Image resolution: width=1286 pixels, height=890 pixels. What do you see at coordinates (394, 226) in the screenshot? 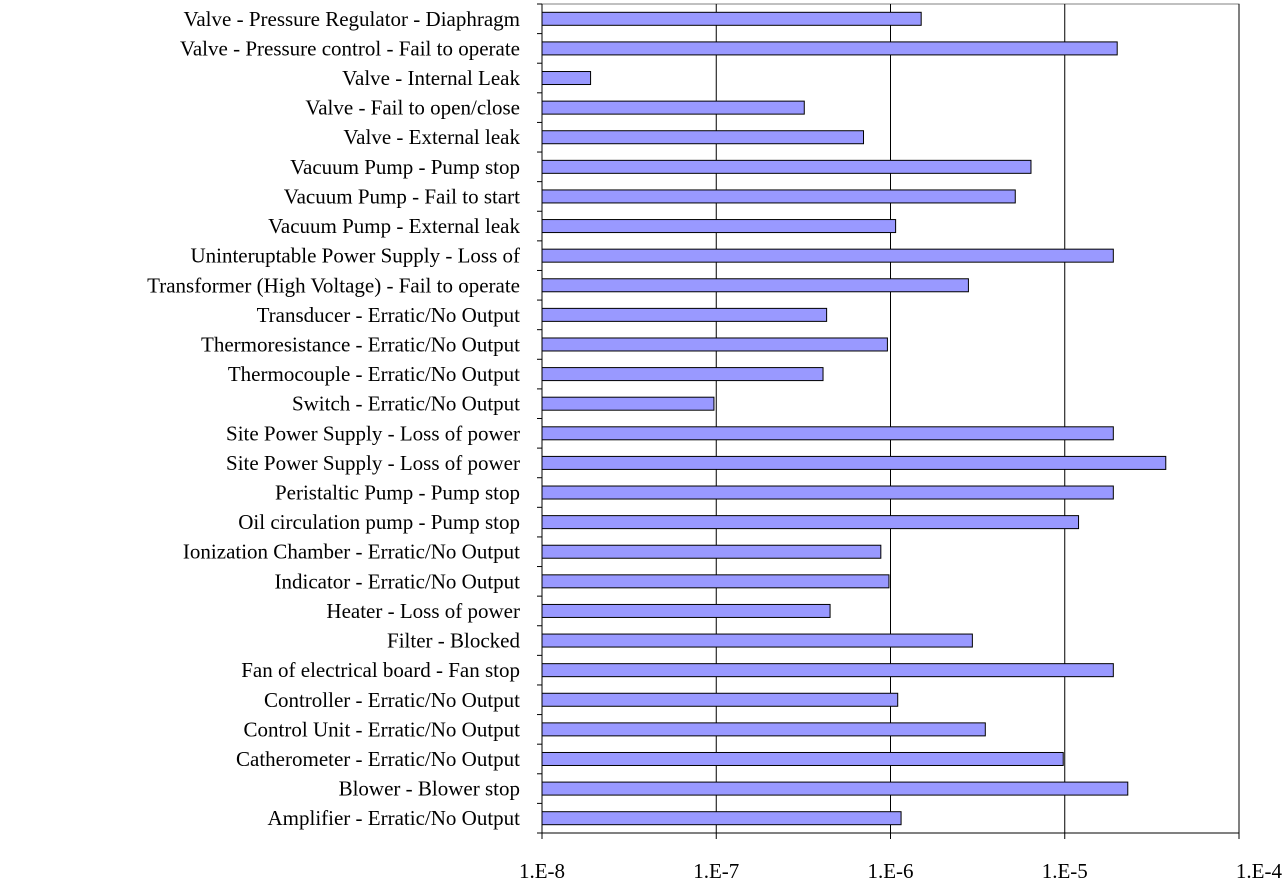
I see `category-label: Vacuum Pump - External leak` at bounding box center [394, 226].